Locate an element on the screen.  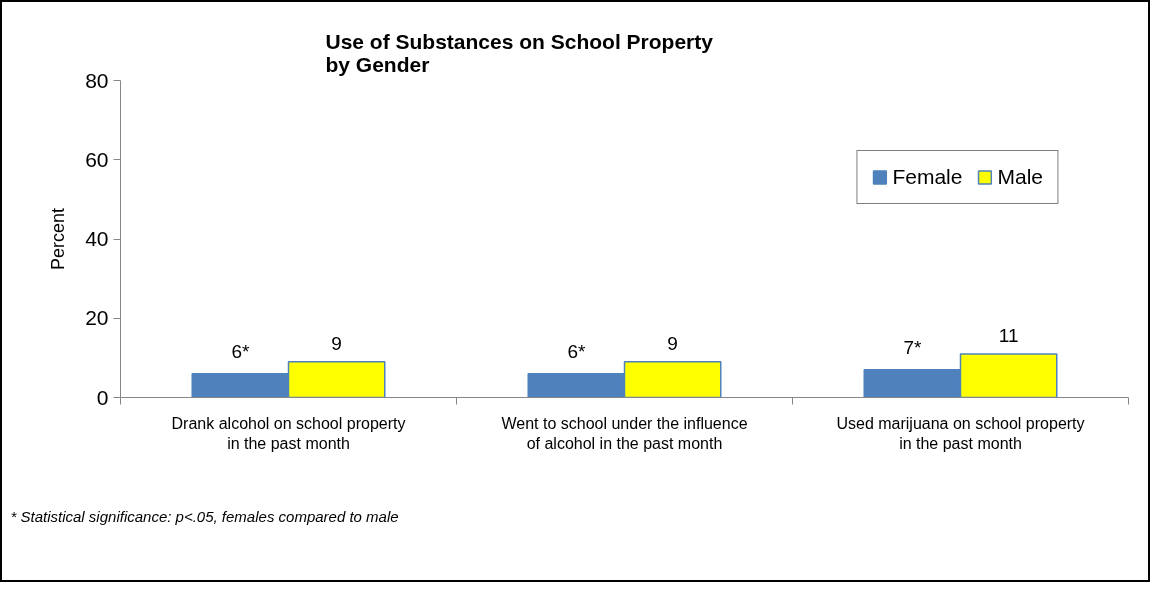
y-tick-label: 60 is located at coordinates (97, 159).